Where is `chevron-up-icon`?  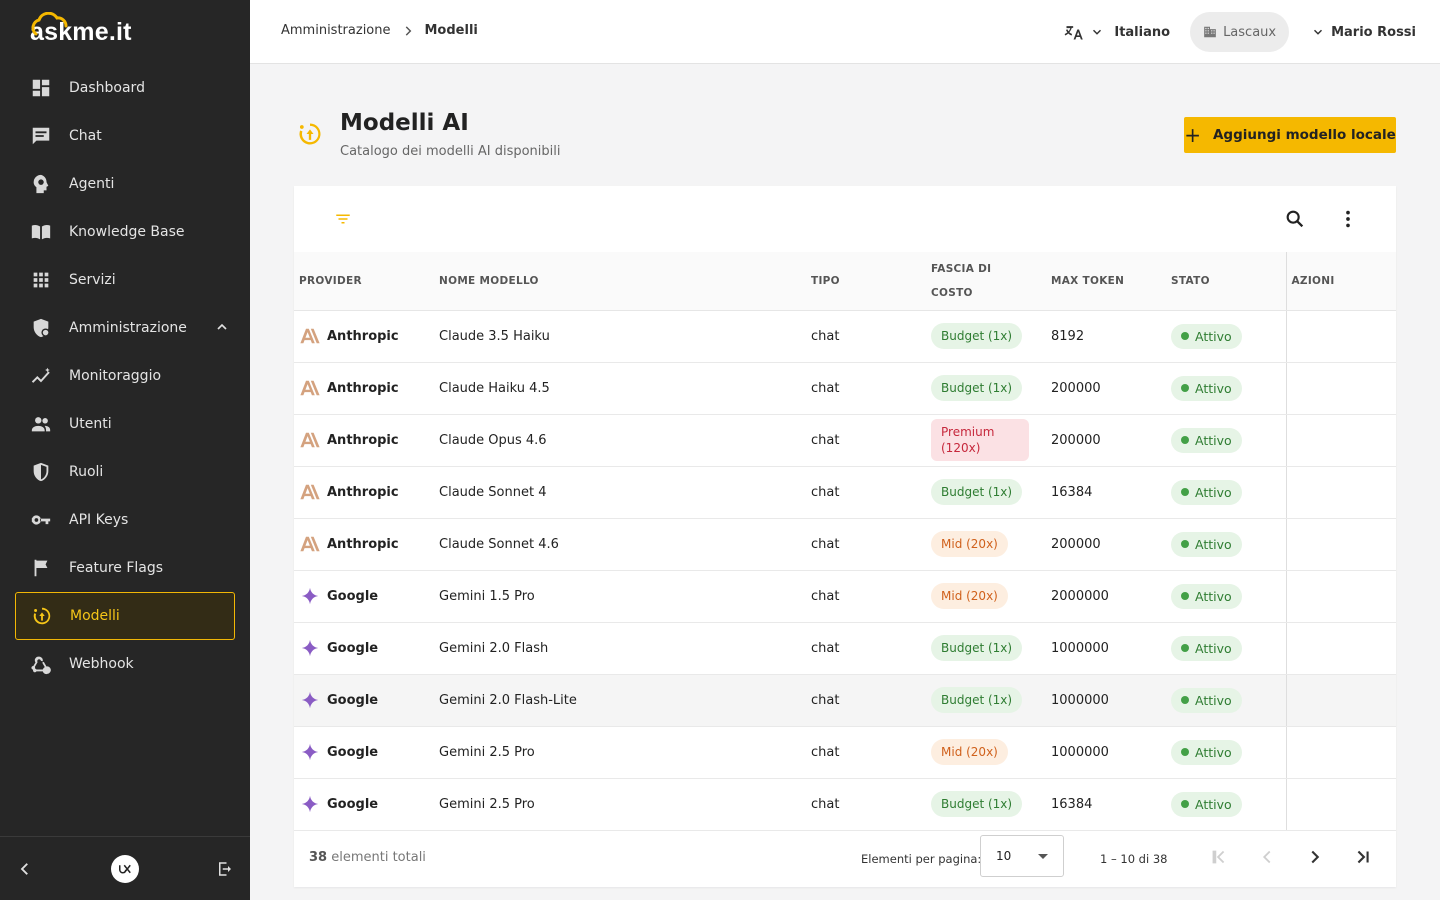 chevron-up-icon is located at coordinates (222, 327).